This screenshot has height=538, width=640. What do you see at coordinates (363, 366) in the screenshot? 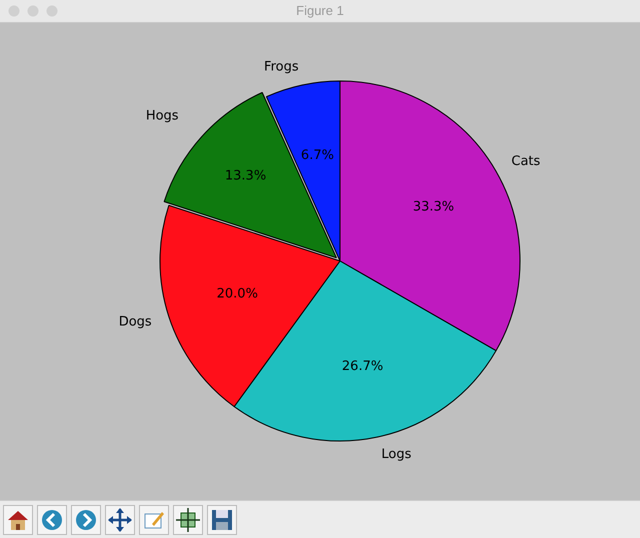
I see `data-label: 26.7%` at bounding box center [363, 366].